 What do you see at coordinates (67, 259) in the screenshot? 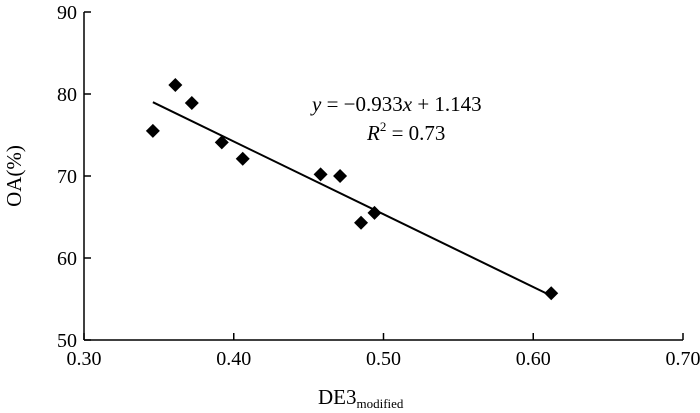
I see `y-tick-label: 60` at bounding box center [67, 259].